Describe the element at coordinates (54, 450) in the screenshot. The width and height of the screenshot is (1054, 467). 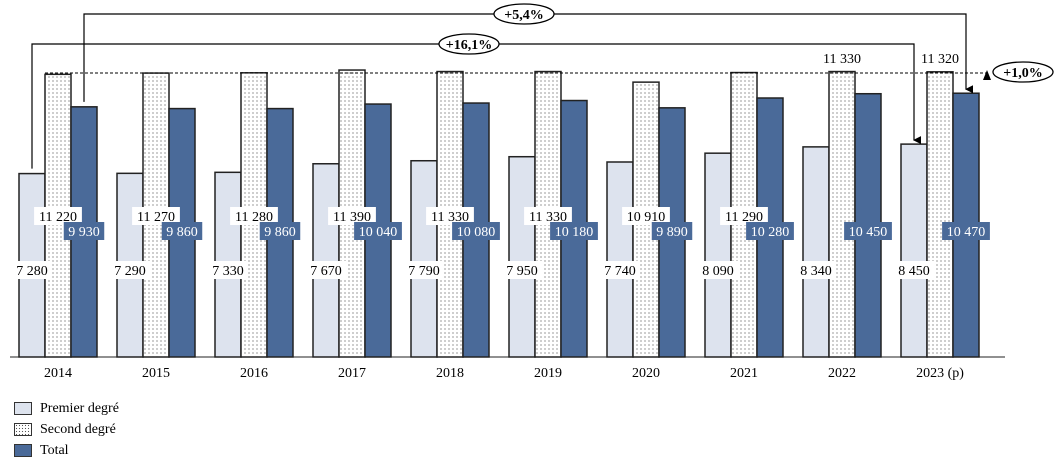
I see `legend-label: Total` at that location.